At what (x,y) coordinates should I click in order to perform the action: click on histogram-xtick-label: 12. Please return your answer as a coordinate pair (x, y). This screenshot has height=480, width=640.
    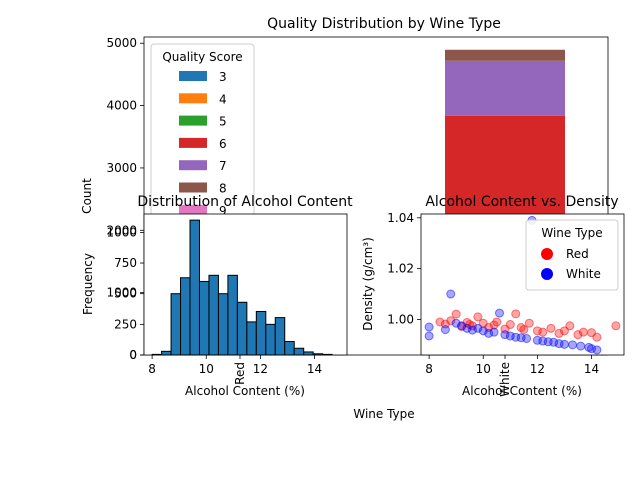
    Looking at the image, I should click on (260, 369).